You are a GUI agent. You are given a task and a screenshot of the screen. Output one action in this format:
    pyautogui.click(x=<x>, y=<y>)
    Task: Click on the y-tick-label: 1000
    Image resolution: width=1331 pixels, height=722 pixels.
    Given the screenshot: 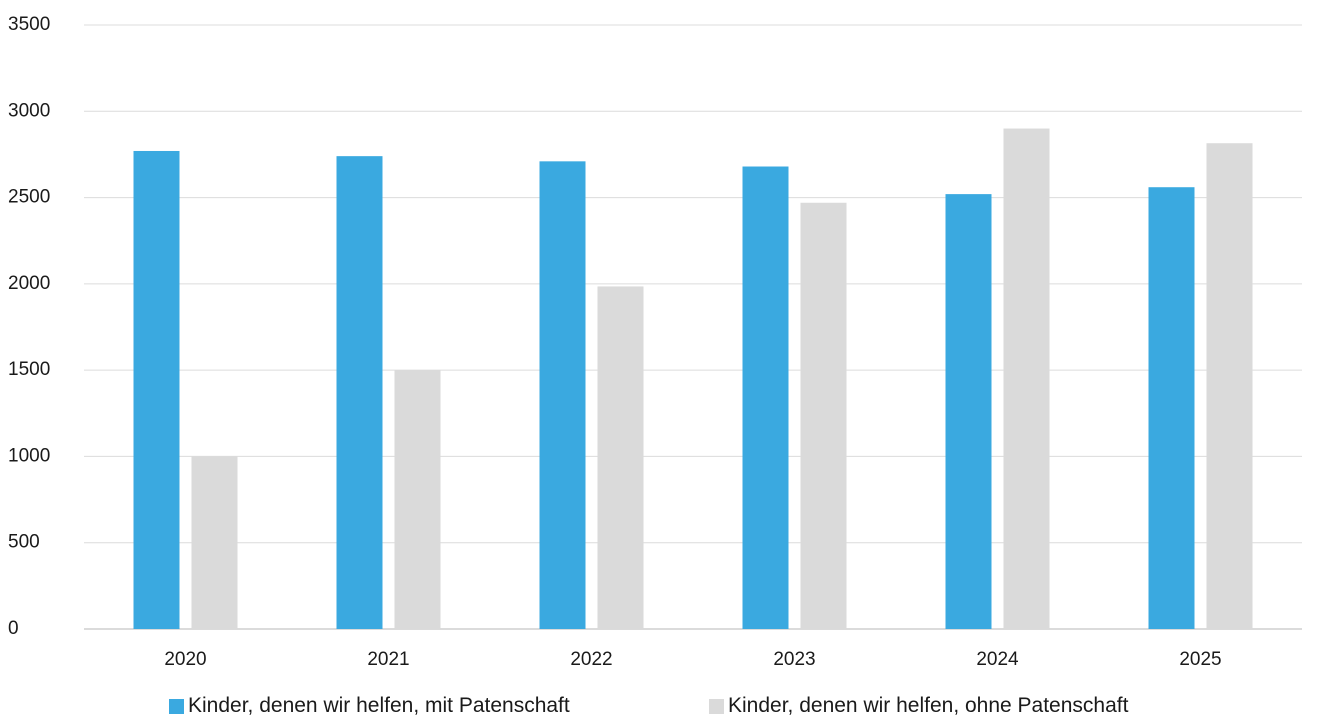 What is the action you would take?
    pyautogui.click(x=29, y=455)
    